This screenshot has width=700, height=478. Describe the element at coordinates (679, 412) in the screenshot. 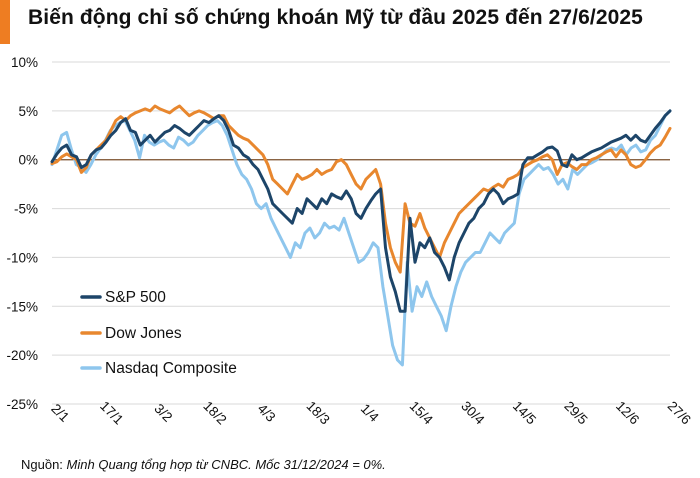

I see `x-tick-label: 27/6` at that location.